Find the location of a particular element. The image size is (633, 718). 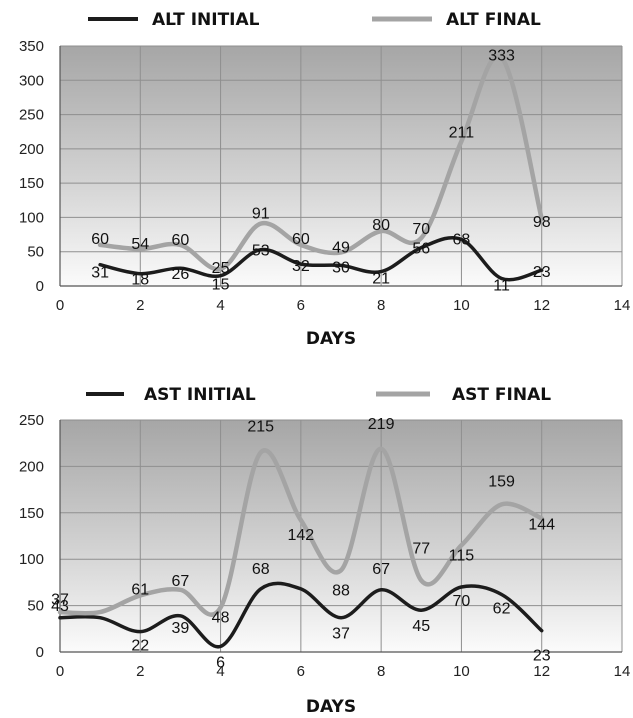

data-label: 333 is located at coordinates (501, 56).